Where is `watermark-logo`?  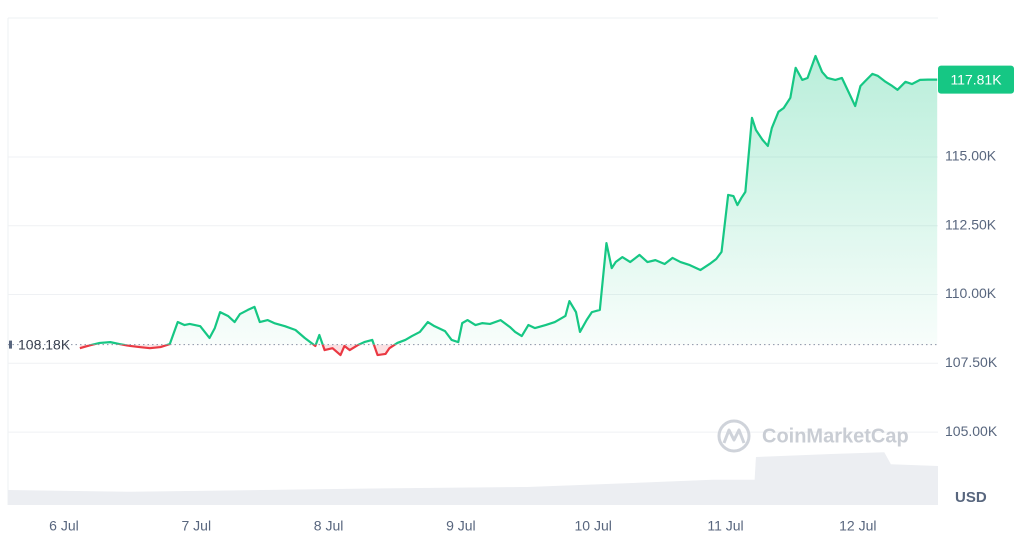 watermark-logo is located at coordinates (734, 436).